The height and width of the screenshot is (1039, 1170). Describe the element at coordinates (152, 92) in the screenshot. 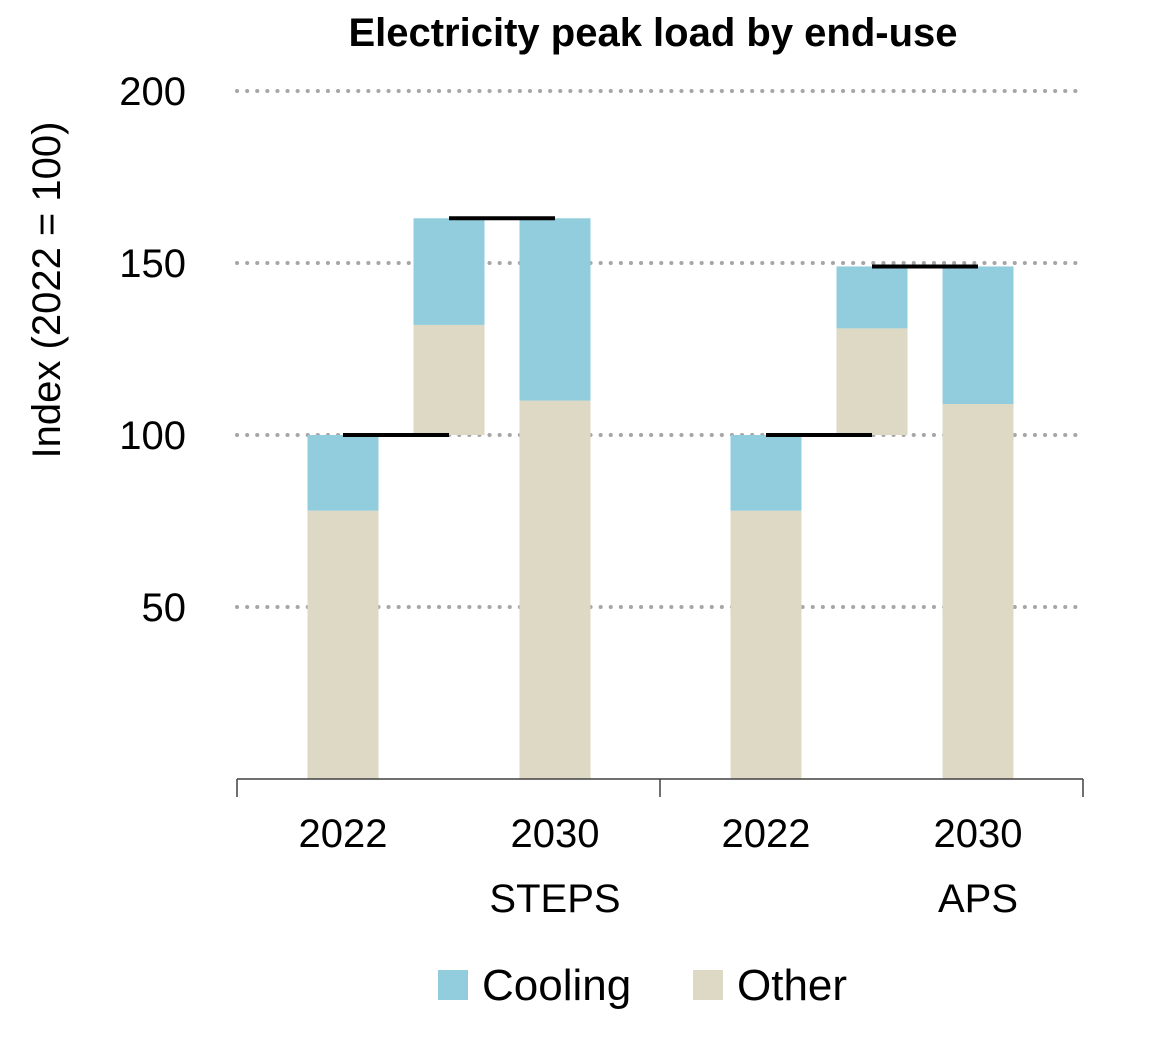

I see `y-tick-label: 200` at that location.